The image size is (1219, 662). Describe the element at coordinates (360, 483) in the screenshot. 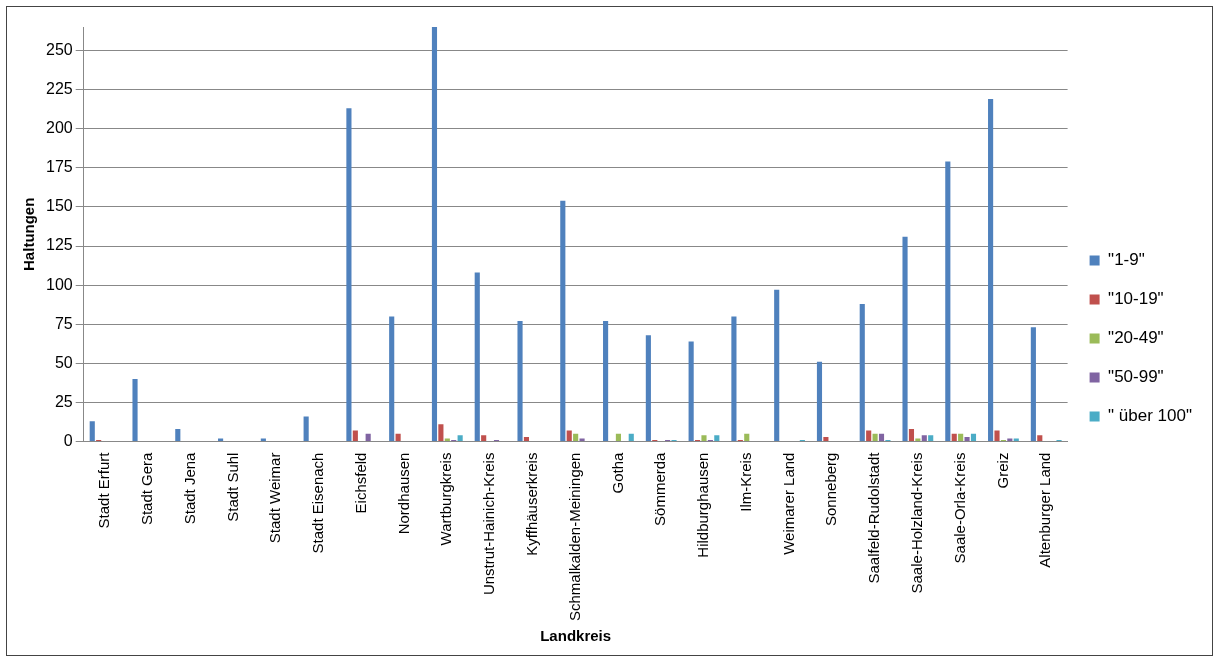

I see `x-tick-label: Eichsfeld` at that location.